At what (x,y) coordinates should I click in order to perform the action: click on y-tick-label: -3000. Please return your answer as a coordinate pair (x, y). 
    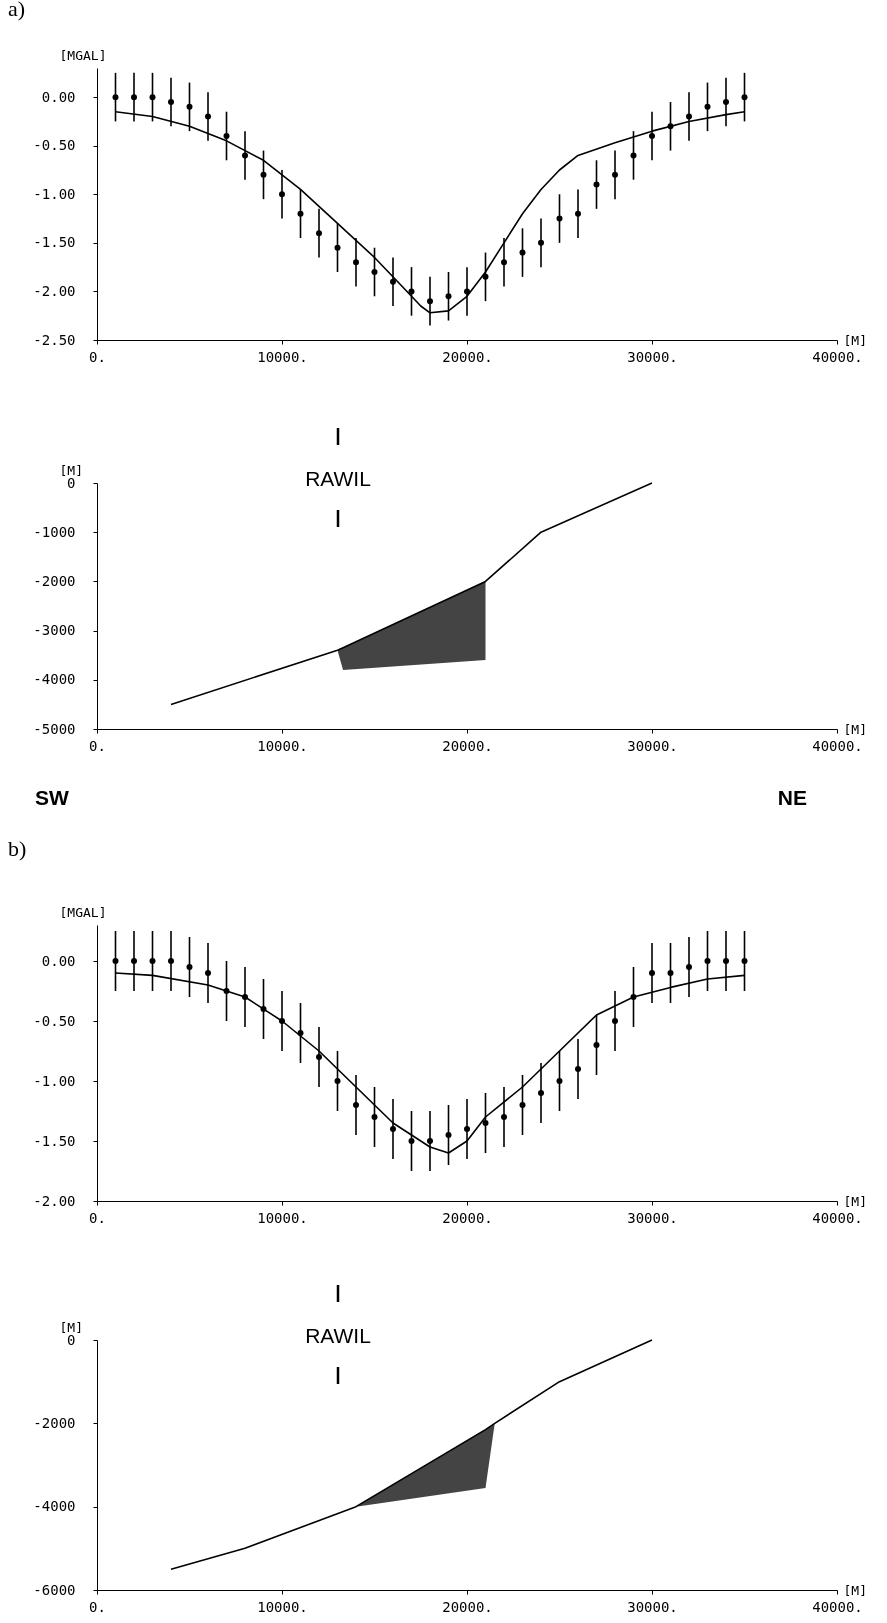
    Looking at the image, I should click on (54, 630).